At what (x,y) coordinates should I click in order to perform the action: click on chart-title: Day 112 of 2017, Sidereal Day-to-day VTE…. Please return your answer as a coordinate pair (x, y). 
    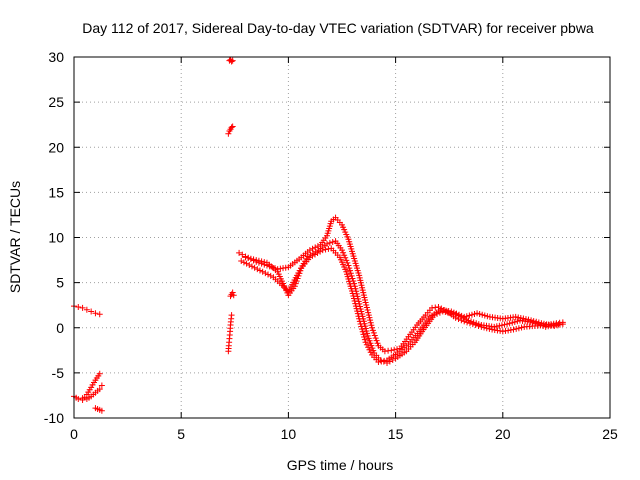
    Looking at the image, I should click on (338, 28).